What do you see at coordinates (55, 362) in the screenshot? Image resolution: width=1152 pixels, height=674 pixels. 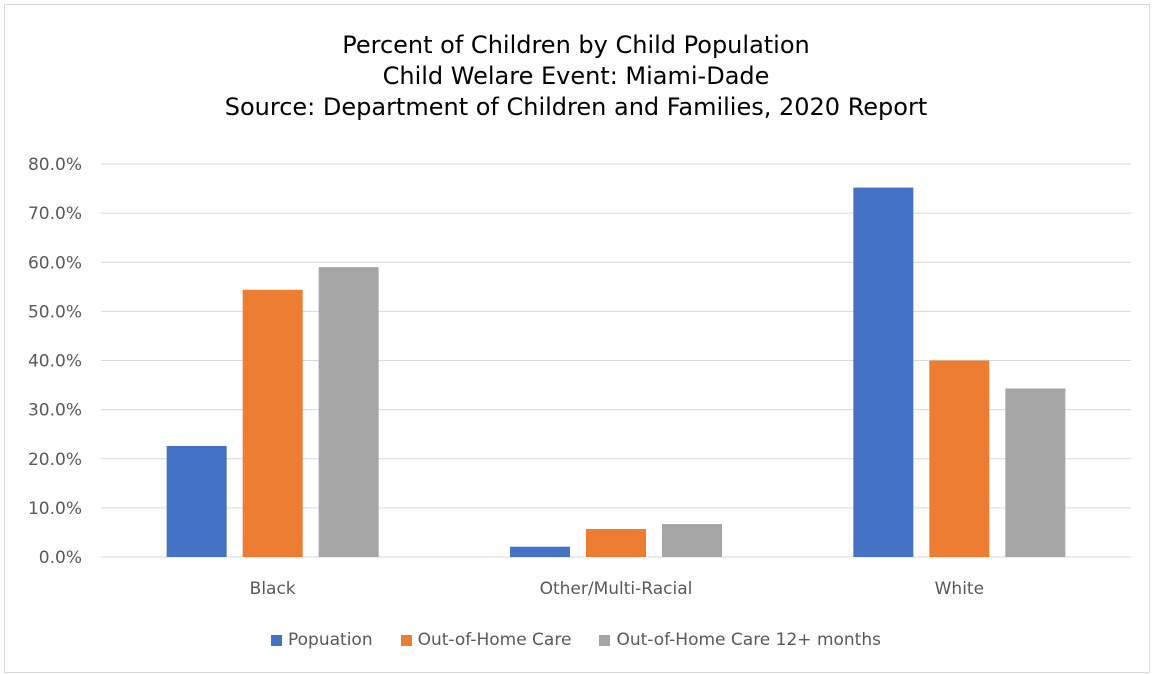 I see `y-tick-label: 40.0%` at bounding box center [55, 362].